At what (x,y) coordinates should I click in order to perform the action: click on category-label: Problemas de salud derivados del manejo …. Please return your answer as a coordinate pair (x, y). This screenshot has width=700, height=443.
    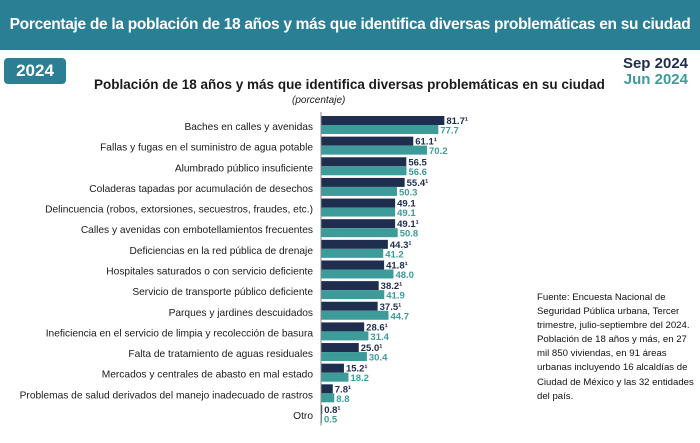
    Looking at the image, I should click on (166, 395).